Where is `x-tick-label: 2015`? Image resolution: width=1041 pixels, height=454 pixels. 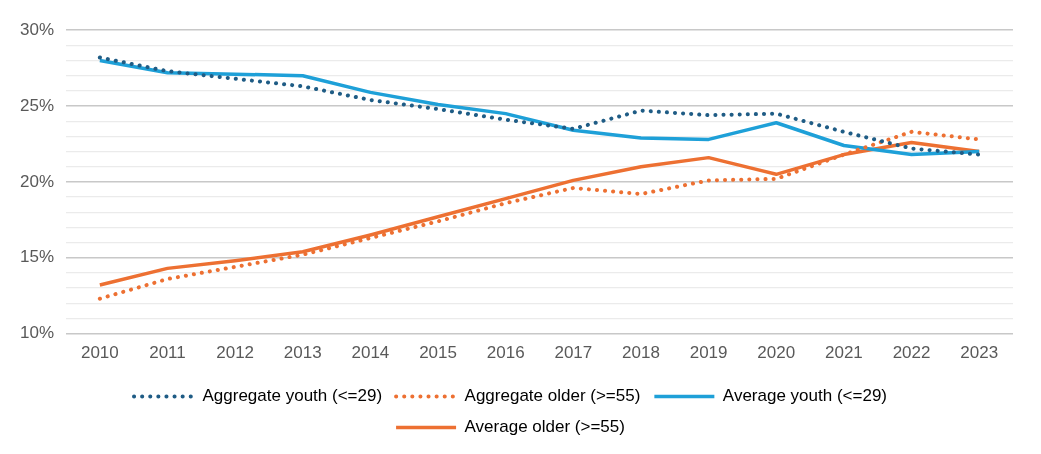
x-tick-label: 2015 is located at coordinates (438, 353).